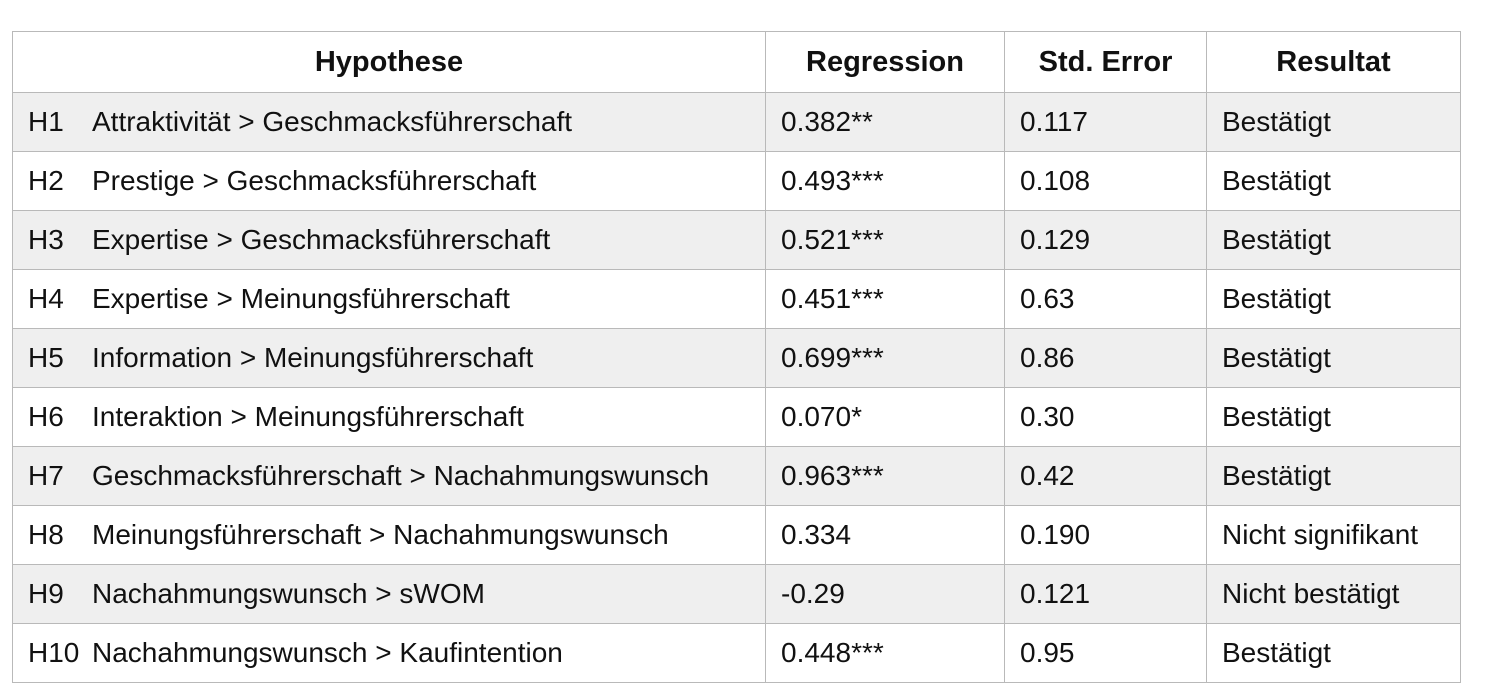 This screenshot has width=1488, height=700. I want to click on result-cell: Nicht bestätigt, so click(1333, 594).